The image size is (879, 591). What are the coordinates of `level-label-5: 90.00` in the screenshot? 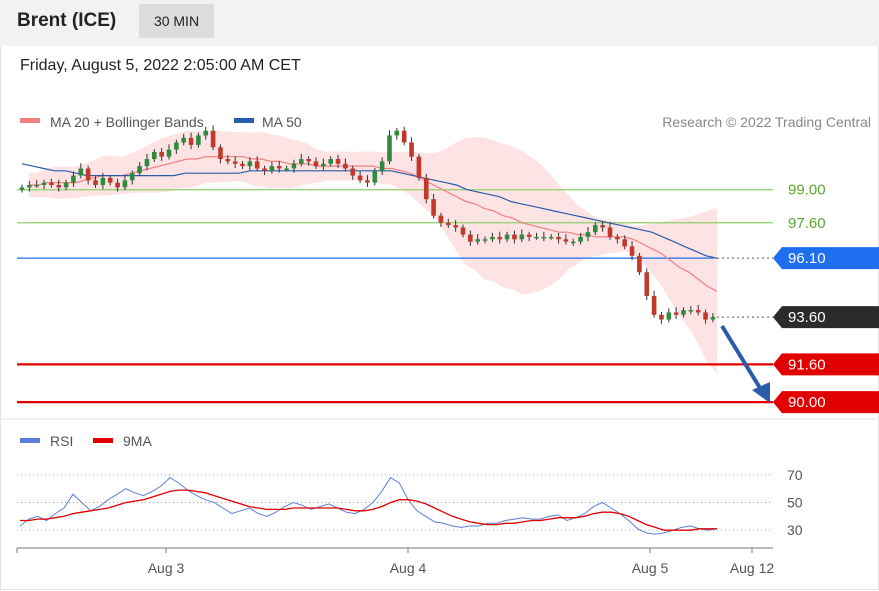 It's located at (807, 402).